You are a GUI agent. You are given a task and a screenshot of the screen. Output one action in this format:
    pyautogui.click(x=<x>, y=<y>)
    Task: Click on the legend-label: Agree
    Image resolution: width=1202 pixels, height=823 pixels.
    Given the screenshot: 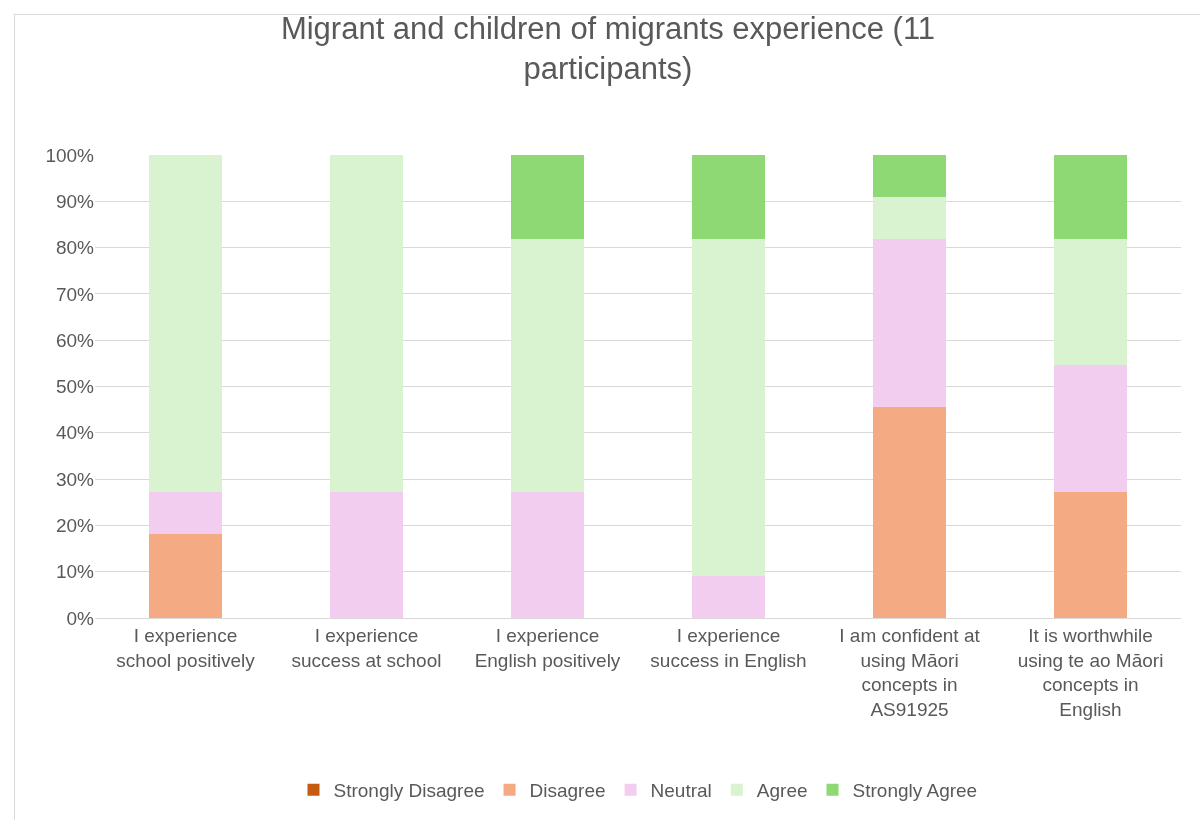 What is the action you would take?
    pyautogui.click(x=782, y=791)
    